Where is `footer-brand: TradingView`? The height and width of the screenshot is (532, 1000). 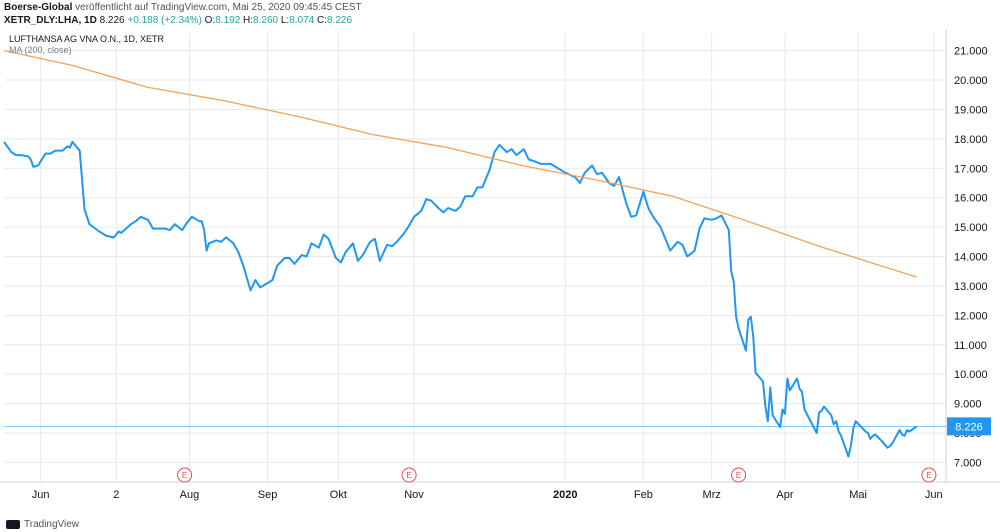
footer-brand: TradingView is located at coordinates (52, 524).